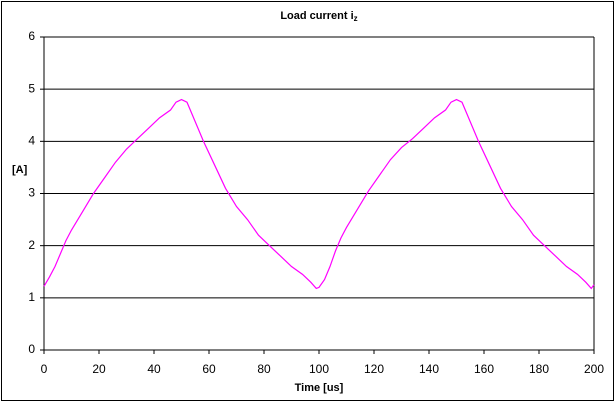 This screenshot has height=403, width=616. What do you see at coordinates (99, 369) in the screenshot?
I see `x-tick-label: 20` at bounding box center [99, 369].